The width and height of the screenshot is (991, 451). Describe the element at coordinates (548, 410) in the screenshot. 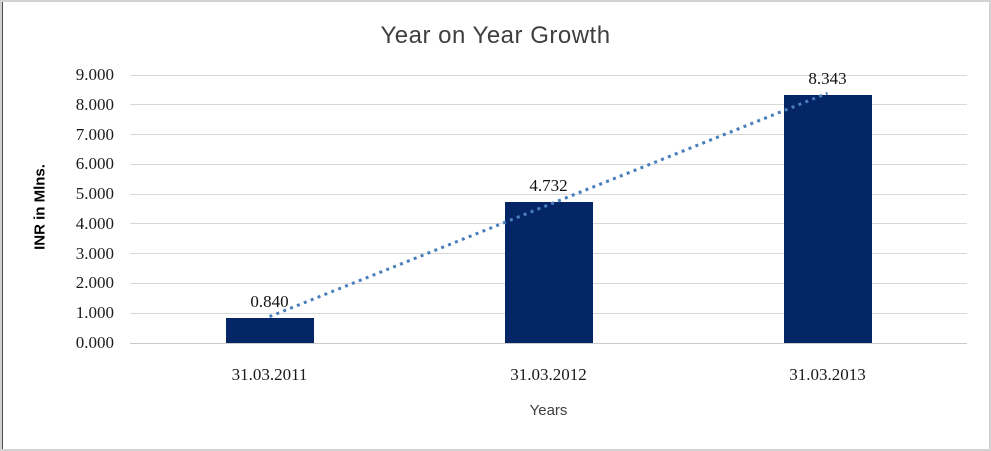

I see `x-axis-title: Years` at that location.